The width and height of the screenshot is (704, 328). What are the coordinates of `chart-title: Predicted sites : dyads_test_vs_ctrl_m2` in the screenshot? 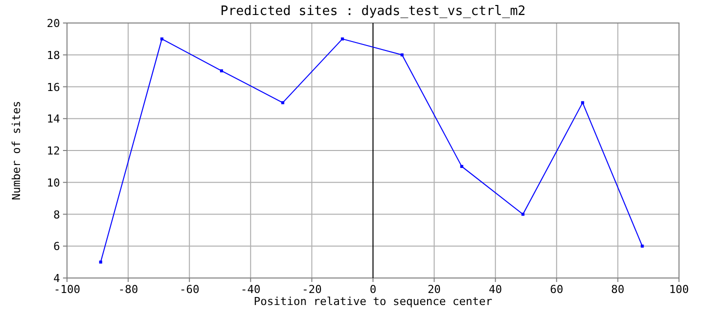 It's located at (373, 11).